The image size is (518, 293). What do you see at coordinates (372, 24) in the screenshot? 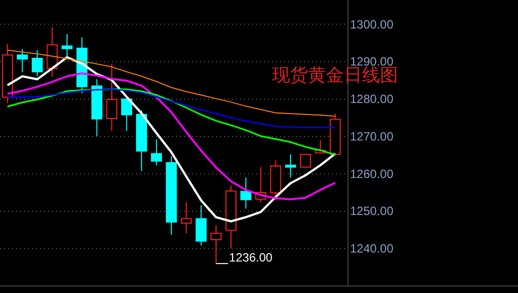
I see `y-tick-label: 1300.00` at bounding box center [372, 24].